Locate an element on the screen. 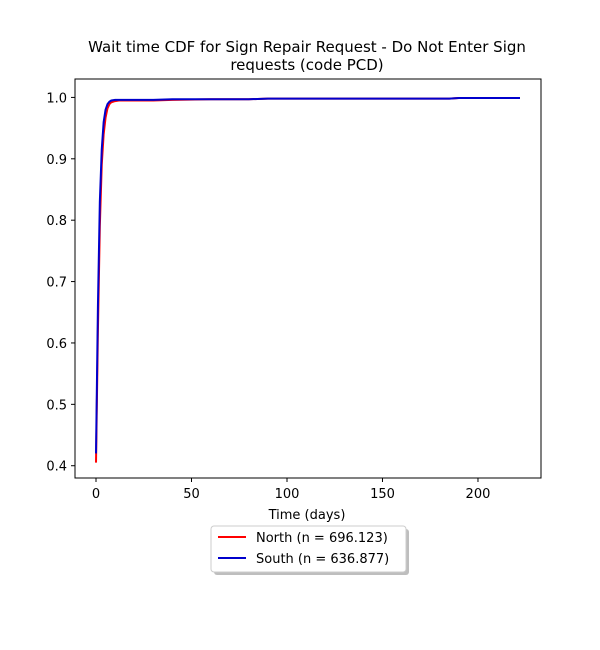 This screenshot has width=600, height=650. x-axis-ticks: 0 50 100 150 200 is located at coordinates (291, 490).